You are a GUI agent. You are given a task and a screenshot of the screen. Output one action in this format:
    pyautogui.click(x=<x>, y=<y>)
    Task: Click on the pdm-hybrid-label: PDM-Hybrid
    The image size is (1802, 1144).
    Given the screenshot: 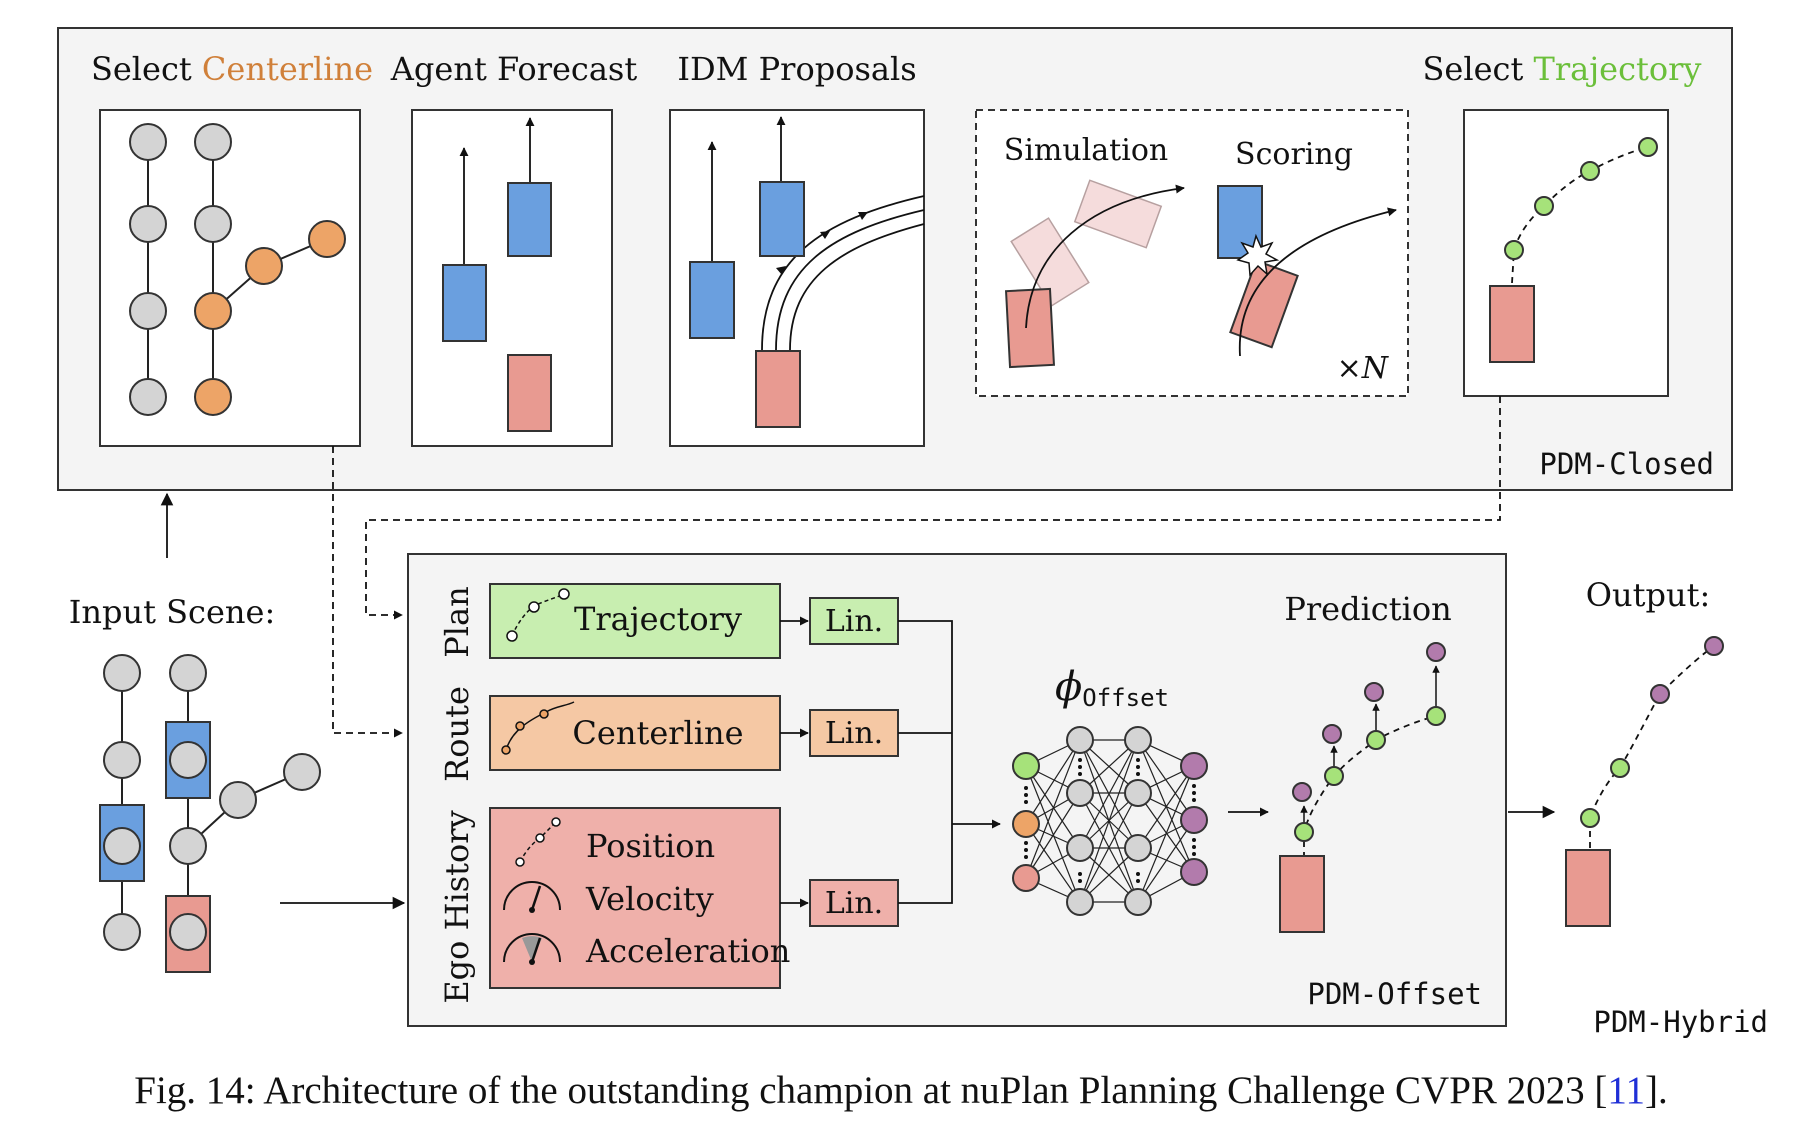 What is the action you would take?
    pyautogui.click(x=1680, y=1022)
    